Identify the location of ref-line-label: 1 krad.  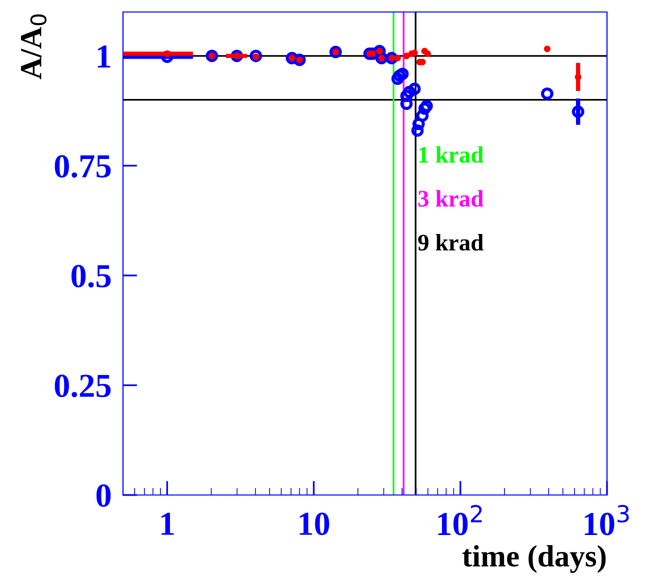
(451, 154).